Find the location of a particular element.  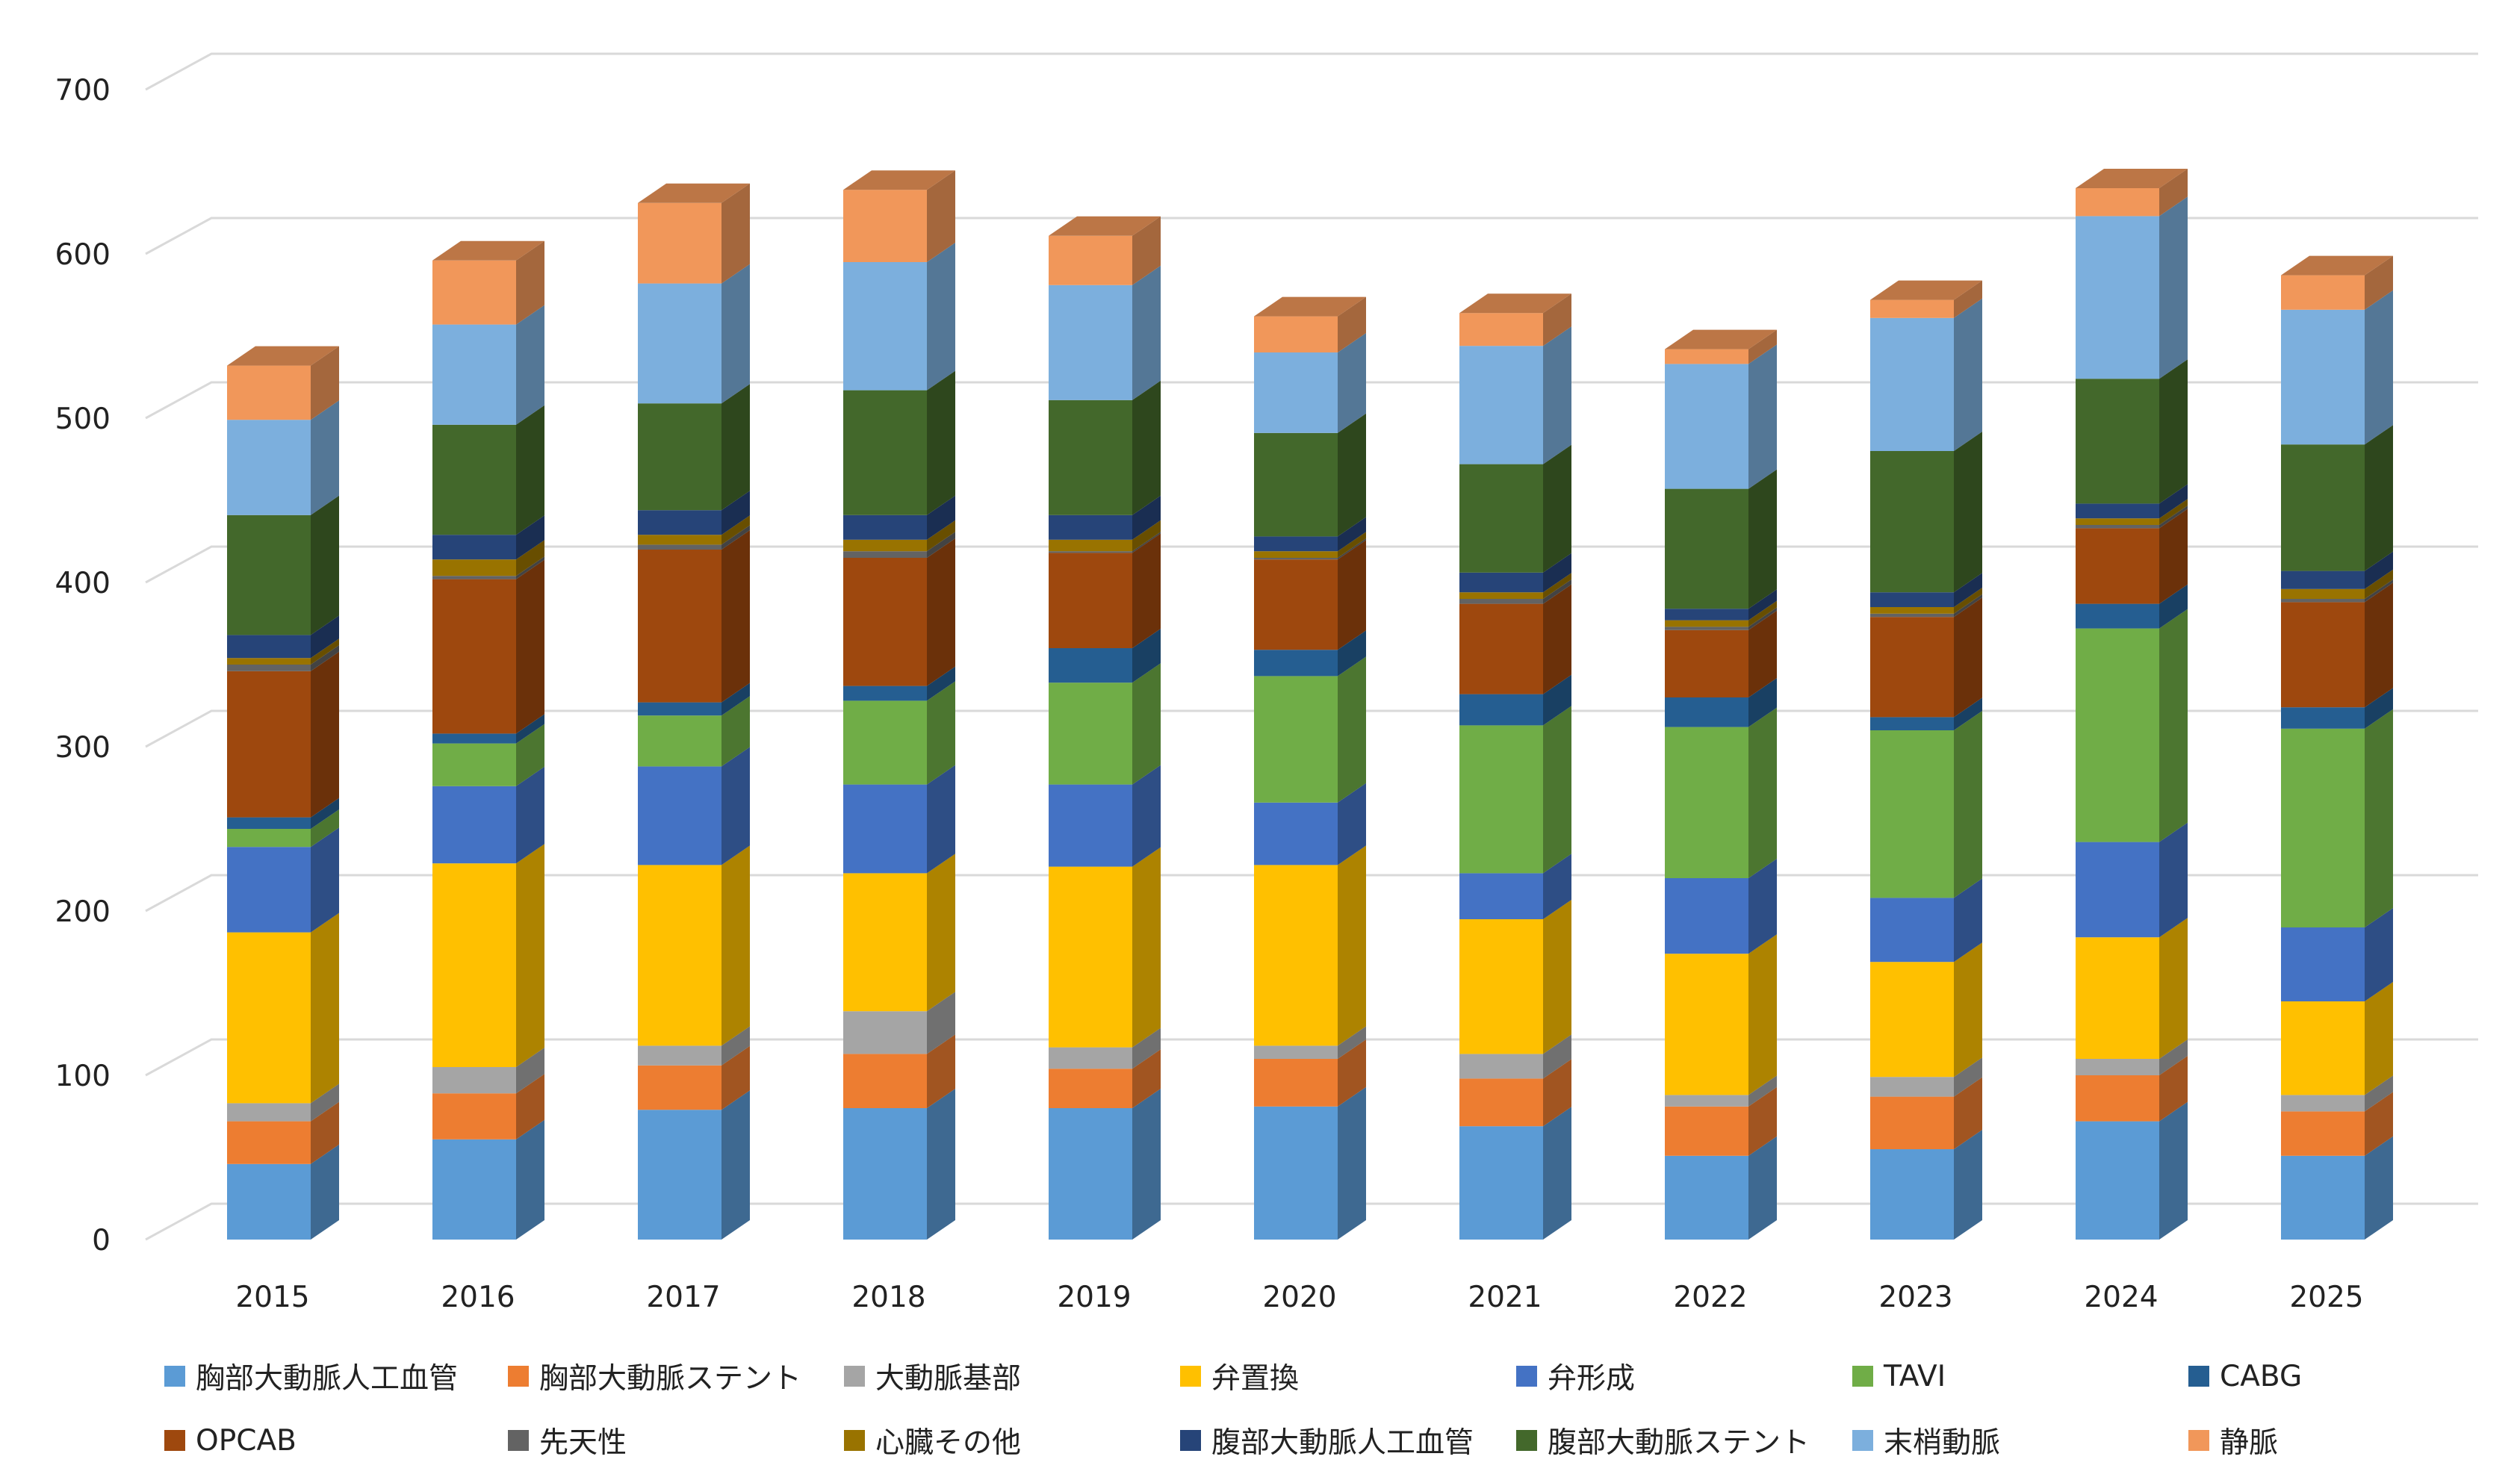

y-axis-ticks: 0 100 200 300 400 500 600 700 is located at coordinates (83, 665).